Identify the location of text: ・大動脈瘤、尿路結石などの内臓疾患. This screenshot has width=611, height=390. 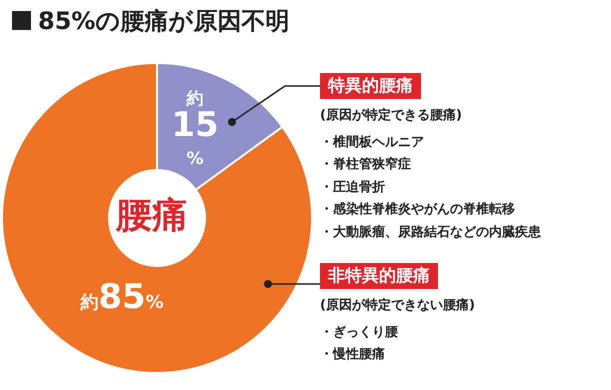
(430, 233).